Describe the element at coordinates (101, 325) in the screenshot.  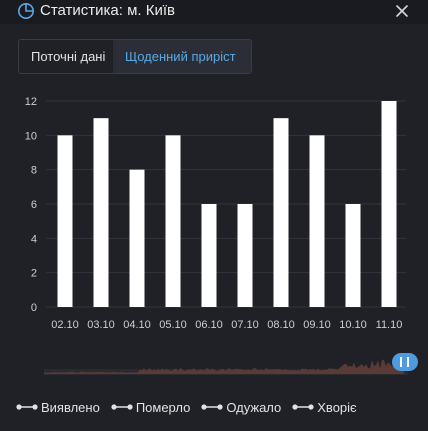
I see `x-tick-label: 03.10` at that location.